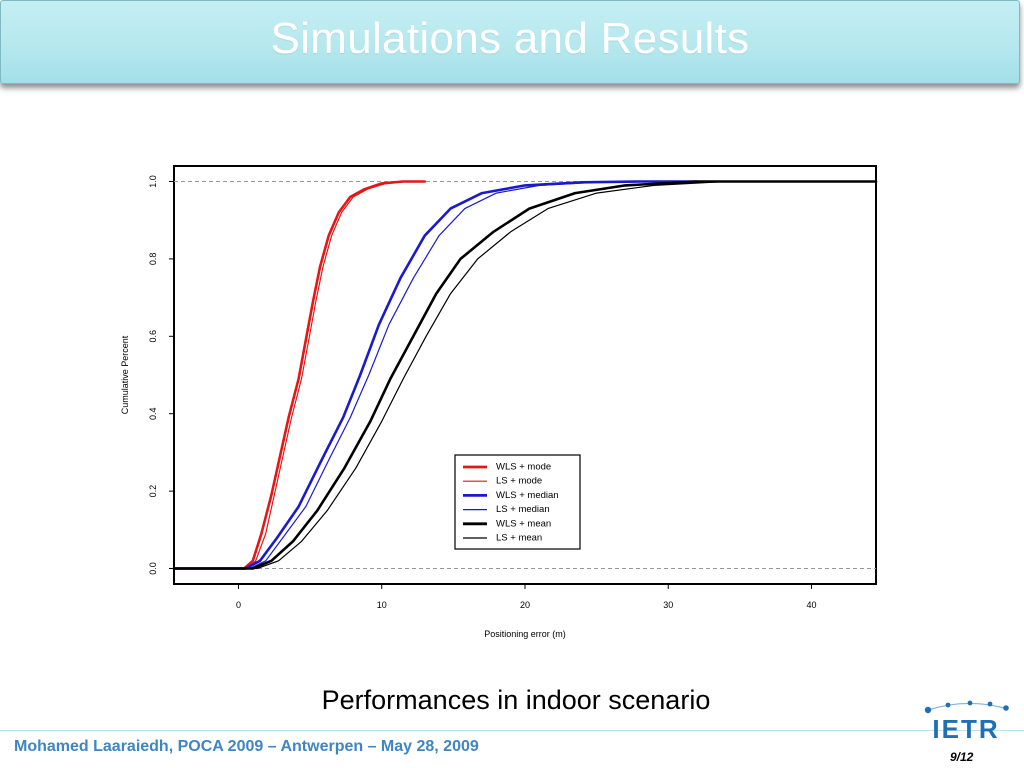 This screenshot has height=768, width=1024. Describe the element at coordinates (519, 481) in the screenshot. I see `legend-label: LS + mode` at that location.